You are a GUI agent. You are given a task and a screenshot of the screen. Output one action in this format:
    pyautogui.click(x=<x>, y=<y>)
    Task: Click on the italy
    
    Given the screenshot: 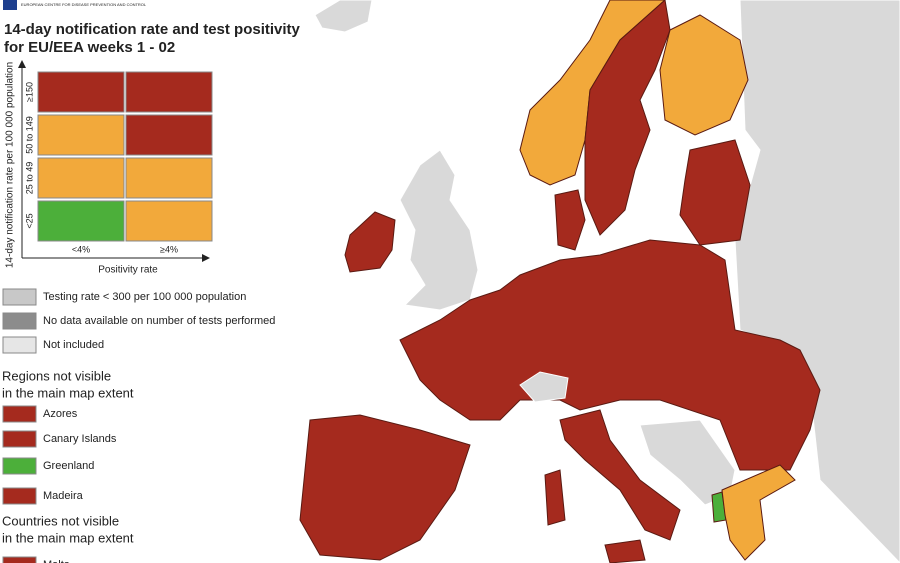 What is the action you would take?
    pyautogui.click(x=620, y=475)
    